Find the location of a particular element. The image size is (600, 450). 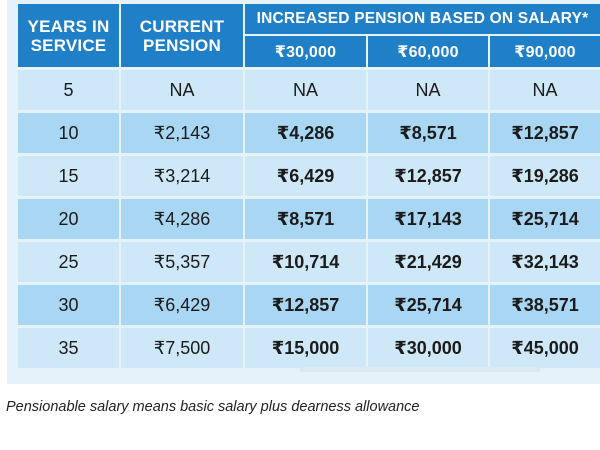

cell-pension-30000: ₹10,714 is located at coordinates (306, 261).